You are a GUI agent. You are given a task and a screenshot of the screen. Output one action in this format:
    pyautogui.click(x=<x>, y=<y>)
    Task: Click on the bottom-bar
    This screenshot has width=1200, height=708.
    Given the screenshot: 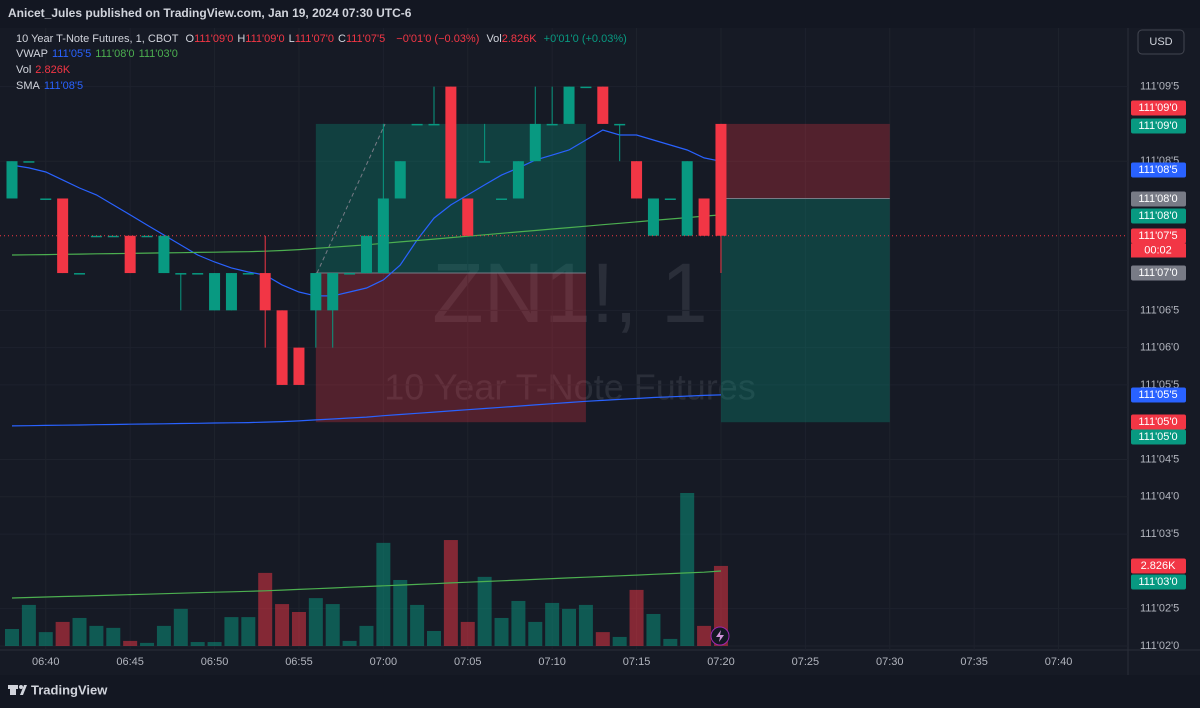 What is the action you would take?
    pyautogui.click(x=600, y=691)
    